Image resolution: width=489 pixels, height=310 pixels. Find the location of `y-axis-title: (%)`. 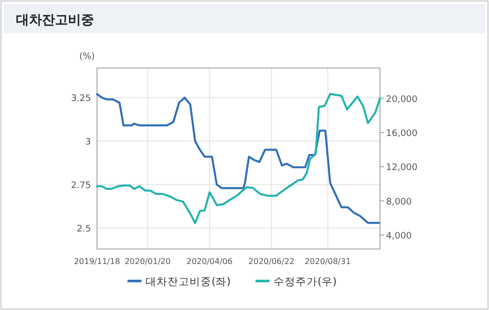

y-axis-title: (%) is located at coordinates (87, 57).